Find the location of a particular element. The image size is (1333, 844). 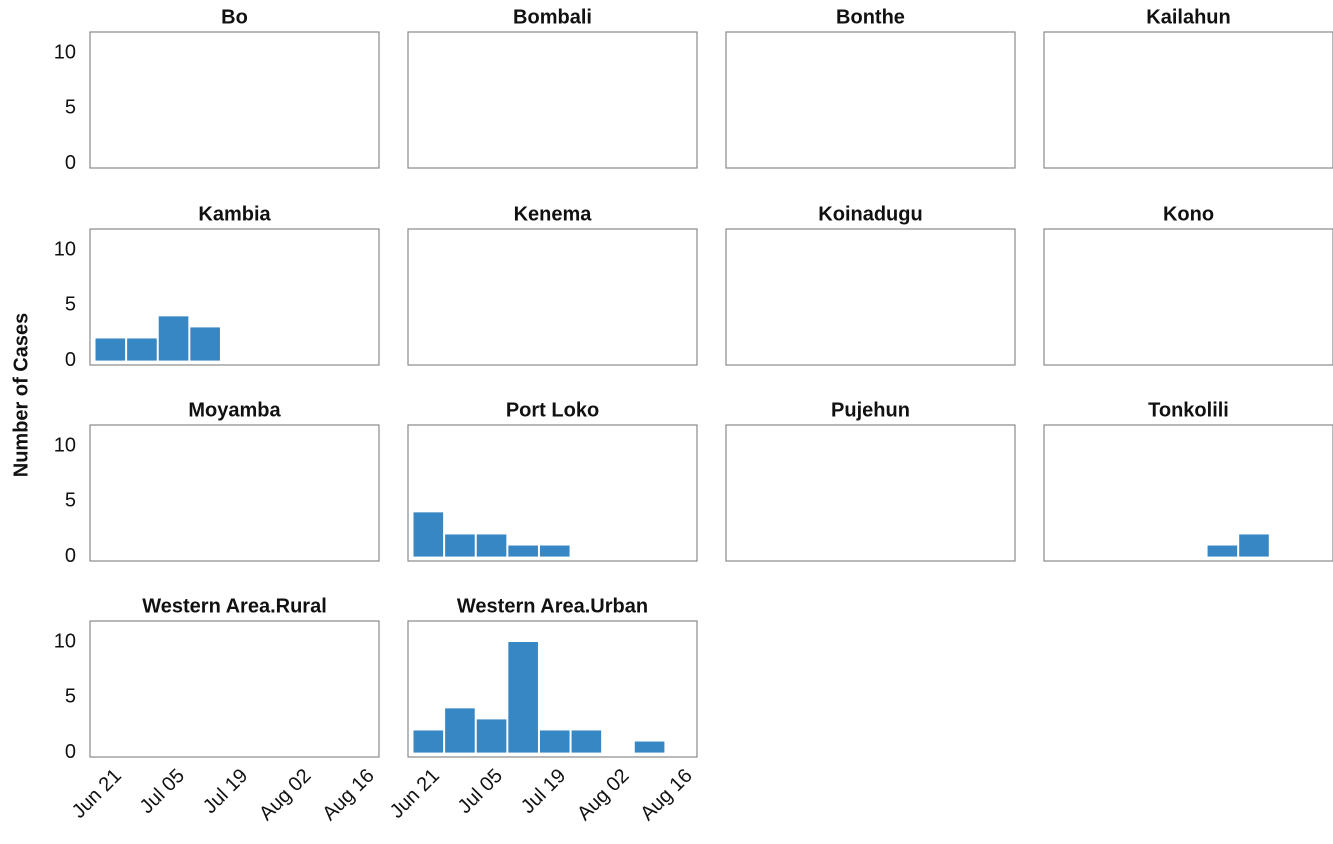

panel-title: Port Loko is located at coordinates (552, 410).